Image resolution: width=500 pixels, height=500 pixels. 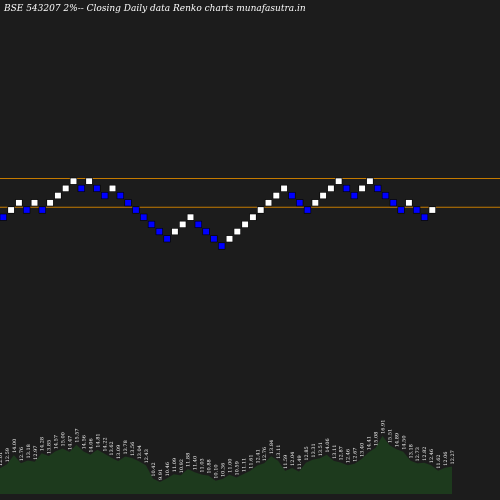 I want to click on volume-label: 13.85, so click(x=50, y=447).